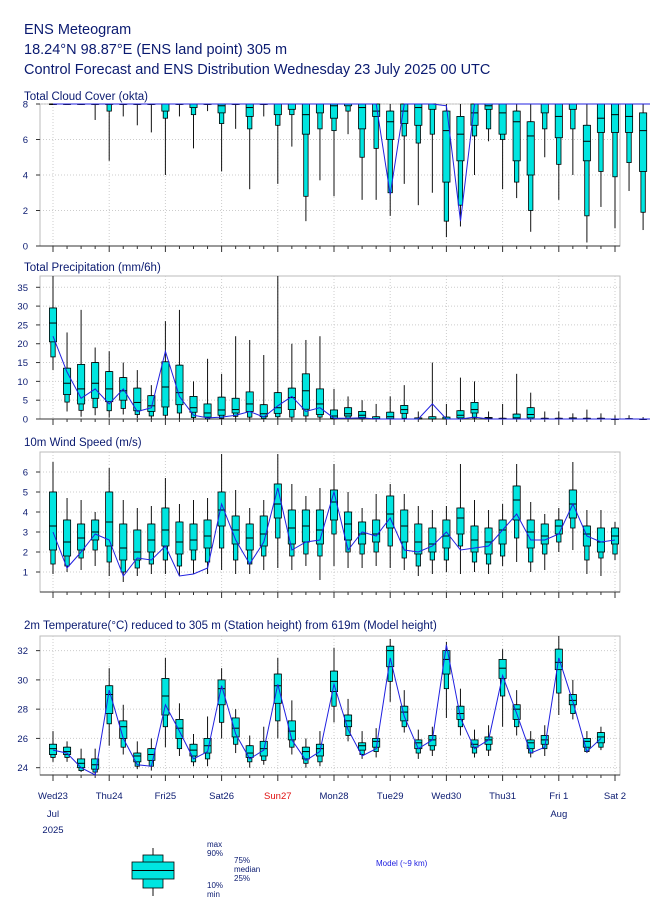 Image resolution: width=650 pixels, height=916 pixels. I want to click on day-label: Sat 2, so click(615, 796).